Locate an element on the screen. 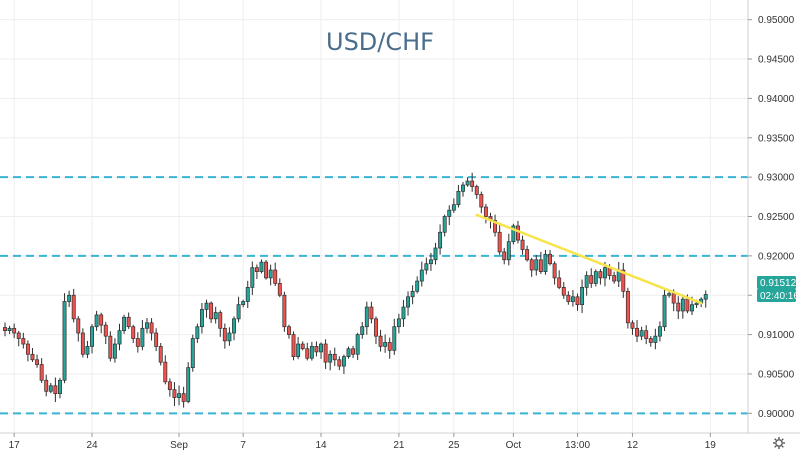 The height and width of the screenshot is (453, 800). time-axis: 17 24 Sep 7 14 21 25 Oct 13:00 12 19 is located at coordinates (363, 442).